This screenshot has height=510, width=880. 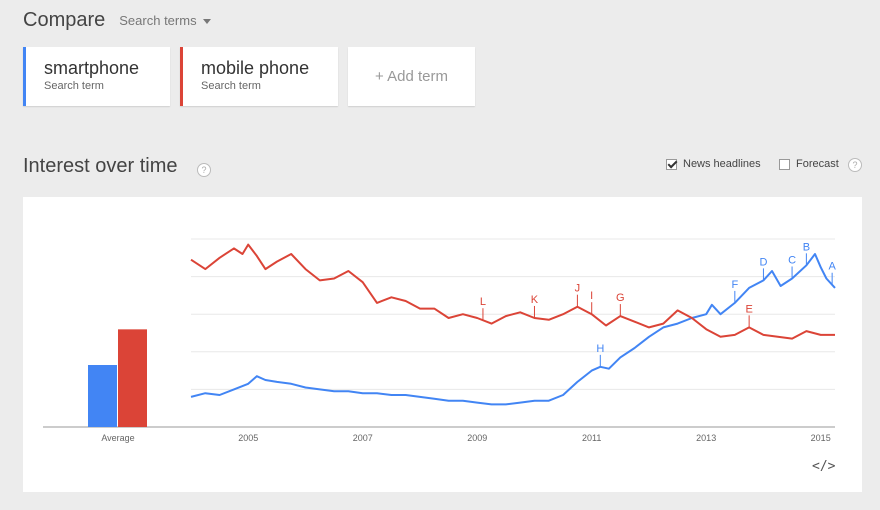 I want to click on x-tick-label: 2011, so click(x=591, y=438).